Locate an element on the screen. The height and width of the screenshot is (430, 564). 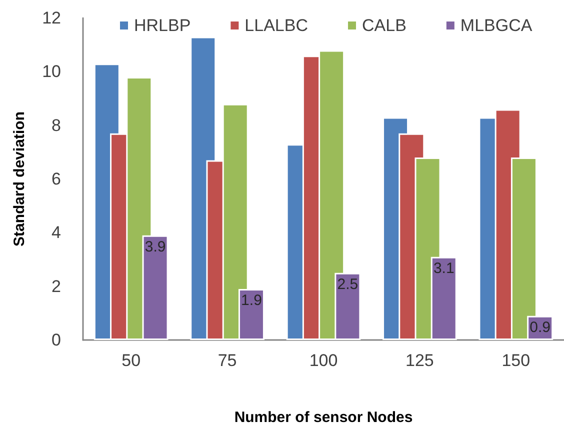
legend-label: HRLBP is located at coordinates (162, 25).